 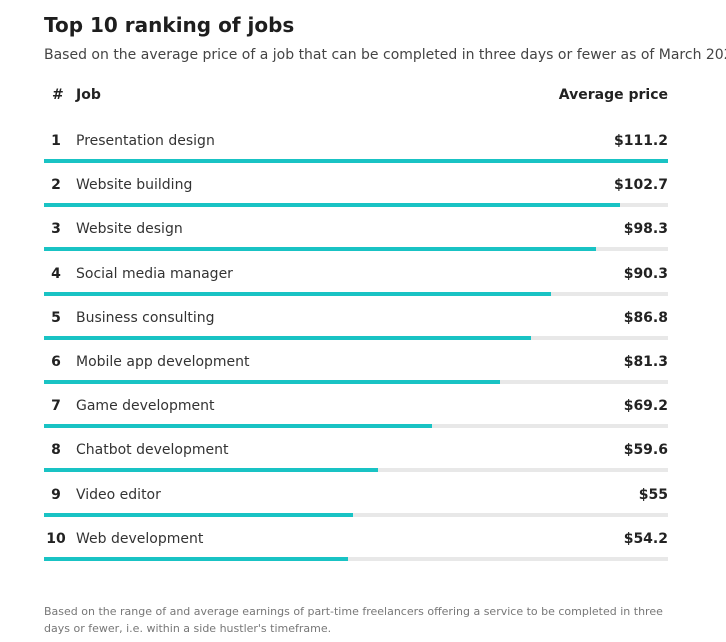 What do you see at coordinates (645, 273) in the screenshot?
I see `price-label: $90.3` at bounding box center [645, 273].